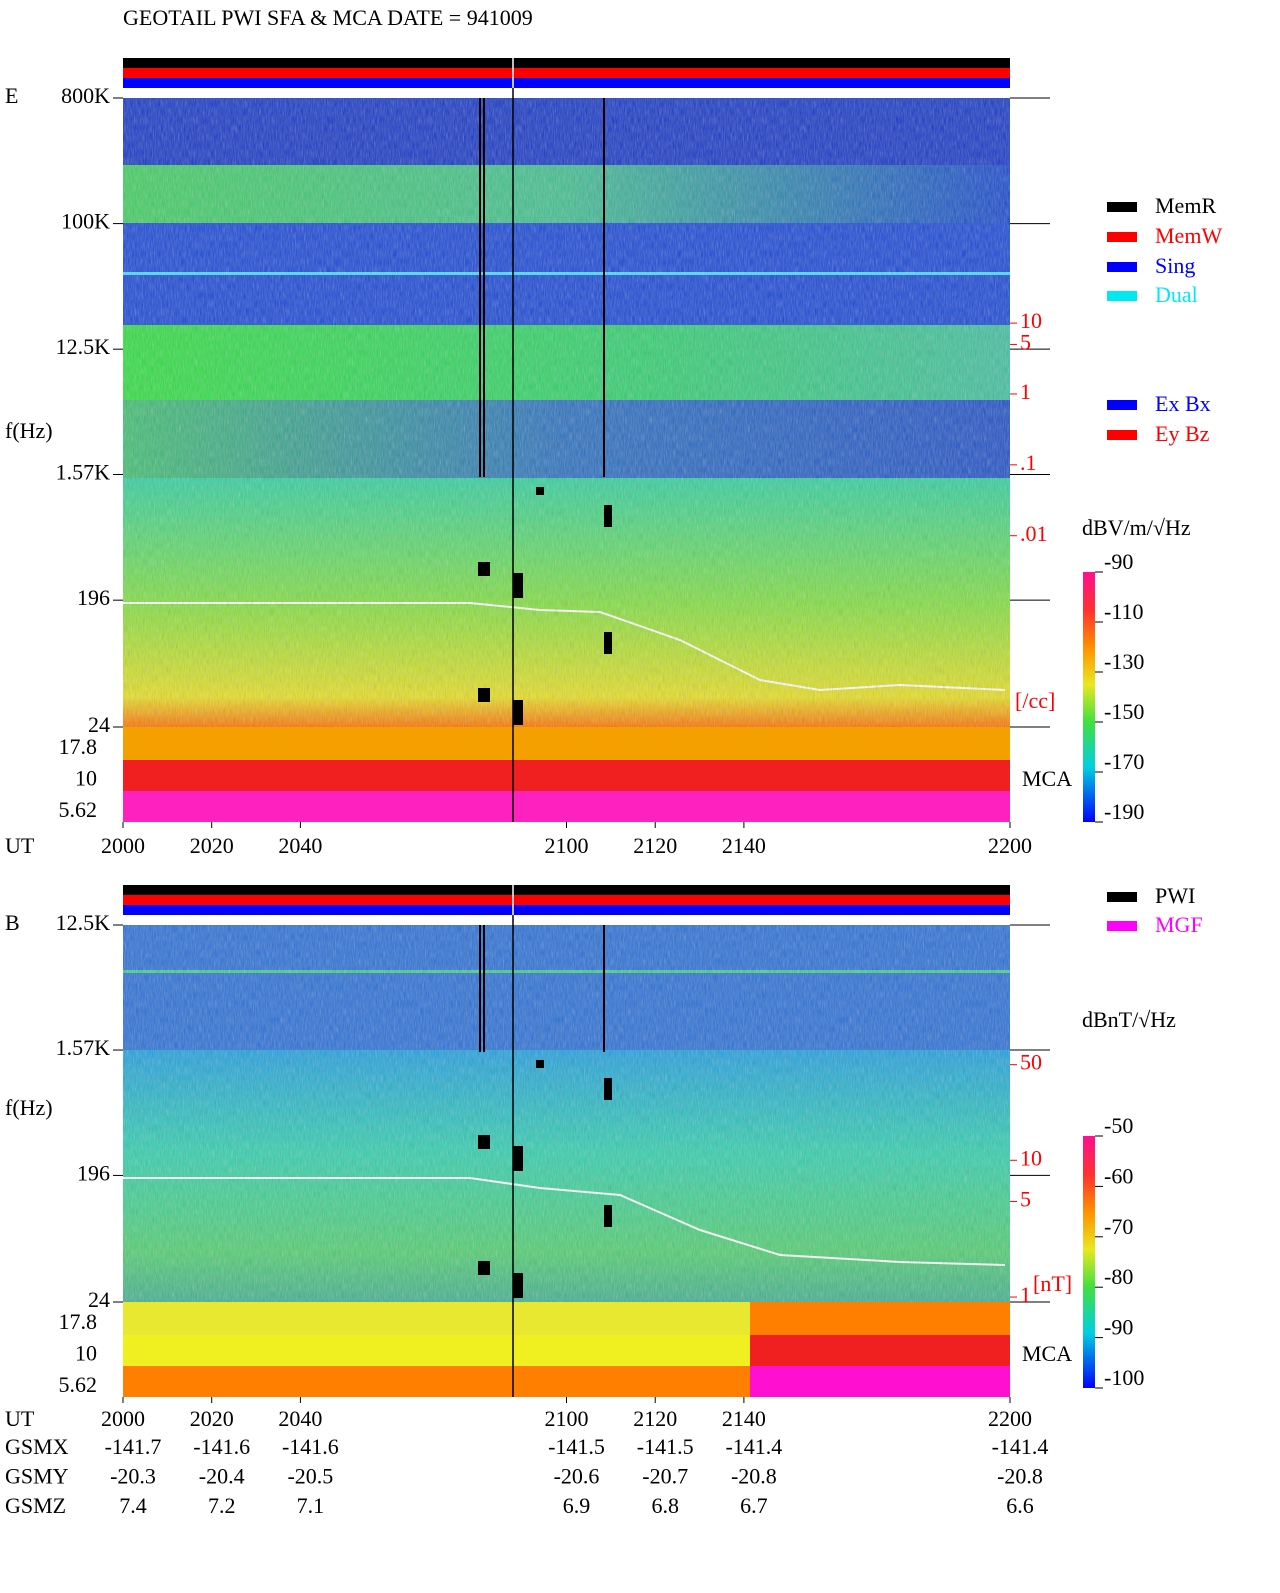 This screenshot has height=1593, width=1280. What do you see at coordinates (1118, 1226) in the screenshot?
I see `colorbar-tick-label: -70` at bounding box center [1118, 1226].